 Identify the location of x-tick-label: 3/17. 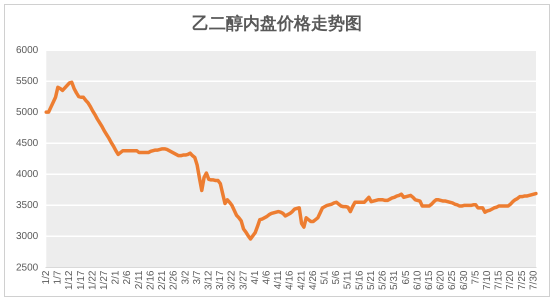
(220, 280).